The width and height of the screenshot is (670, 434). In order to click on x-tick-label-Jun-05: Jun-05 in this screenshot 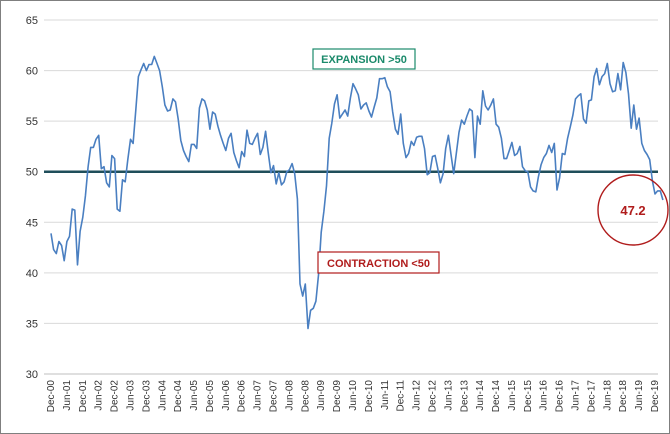, I will do `click(194, 395)`.